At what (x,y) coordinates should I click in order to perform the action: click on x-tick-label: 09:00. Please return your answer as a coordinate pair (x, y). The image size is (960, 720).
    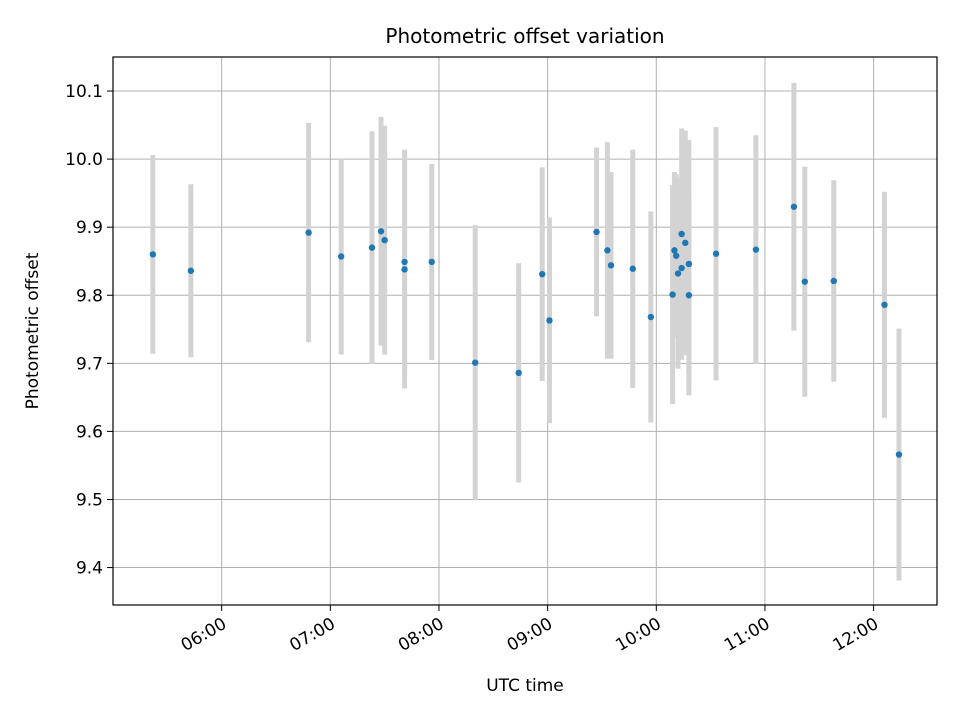
    Looking at the image, I should click on (530, 635).